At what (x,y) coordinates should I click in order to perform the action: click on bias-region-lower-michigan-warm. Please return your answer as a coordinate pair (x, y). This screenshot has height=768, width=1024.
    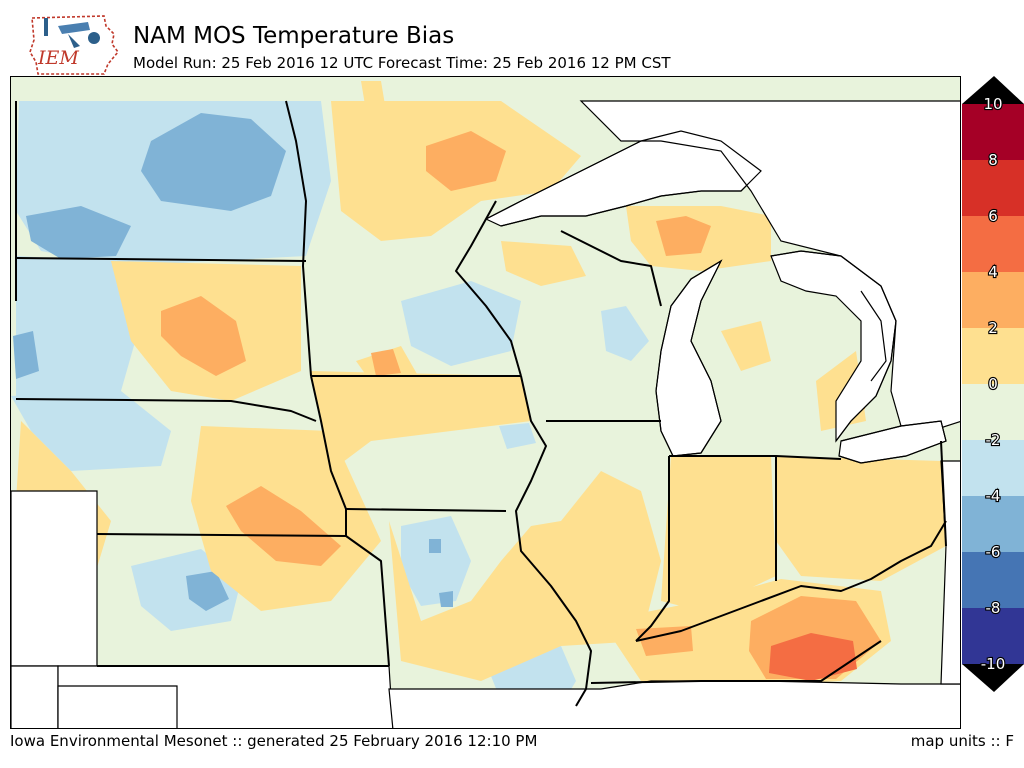
    Looking at the image, I should click on (746, 346).